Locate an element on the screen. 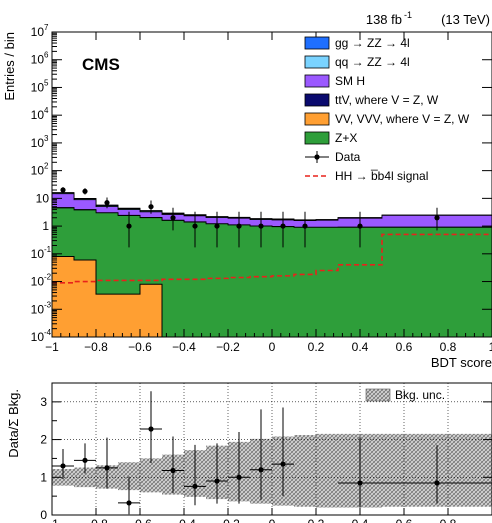 The width and height of the screenshot is (492, 523). stack-outline-zx is located at coordinates (272, 217).